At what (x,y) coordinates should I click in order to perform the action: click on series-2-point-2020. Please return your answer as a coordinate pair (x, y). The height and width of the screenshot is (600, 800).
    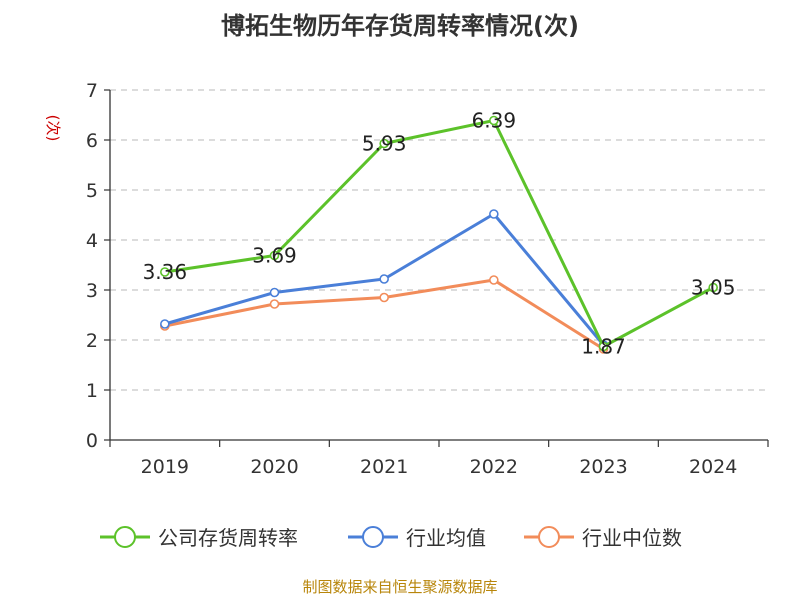
    Looking at the image, I should click on (274, 304).